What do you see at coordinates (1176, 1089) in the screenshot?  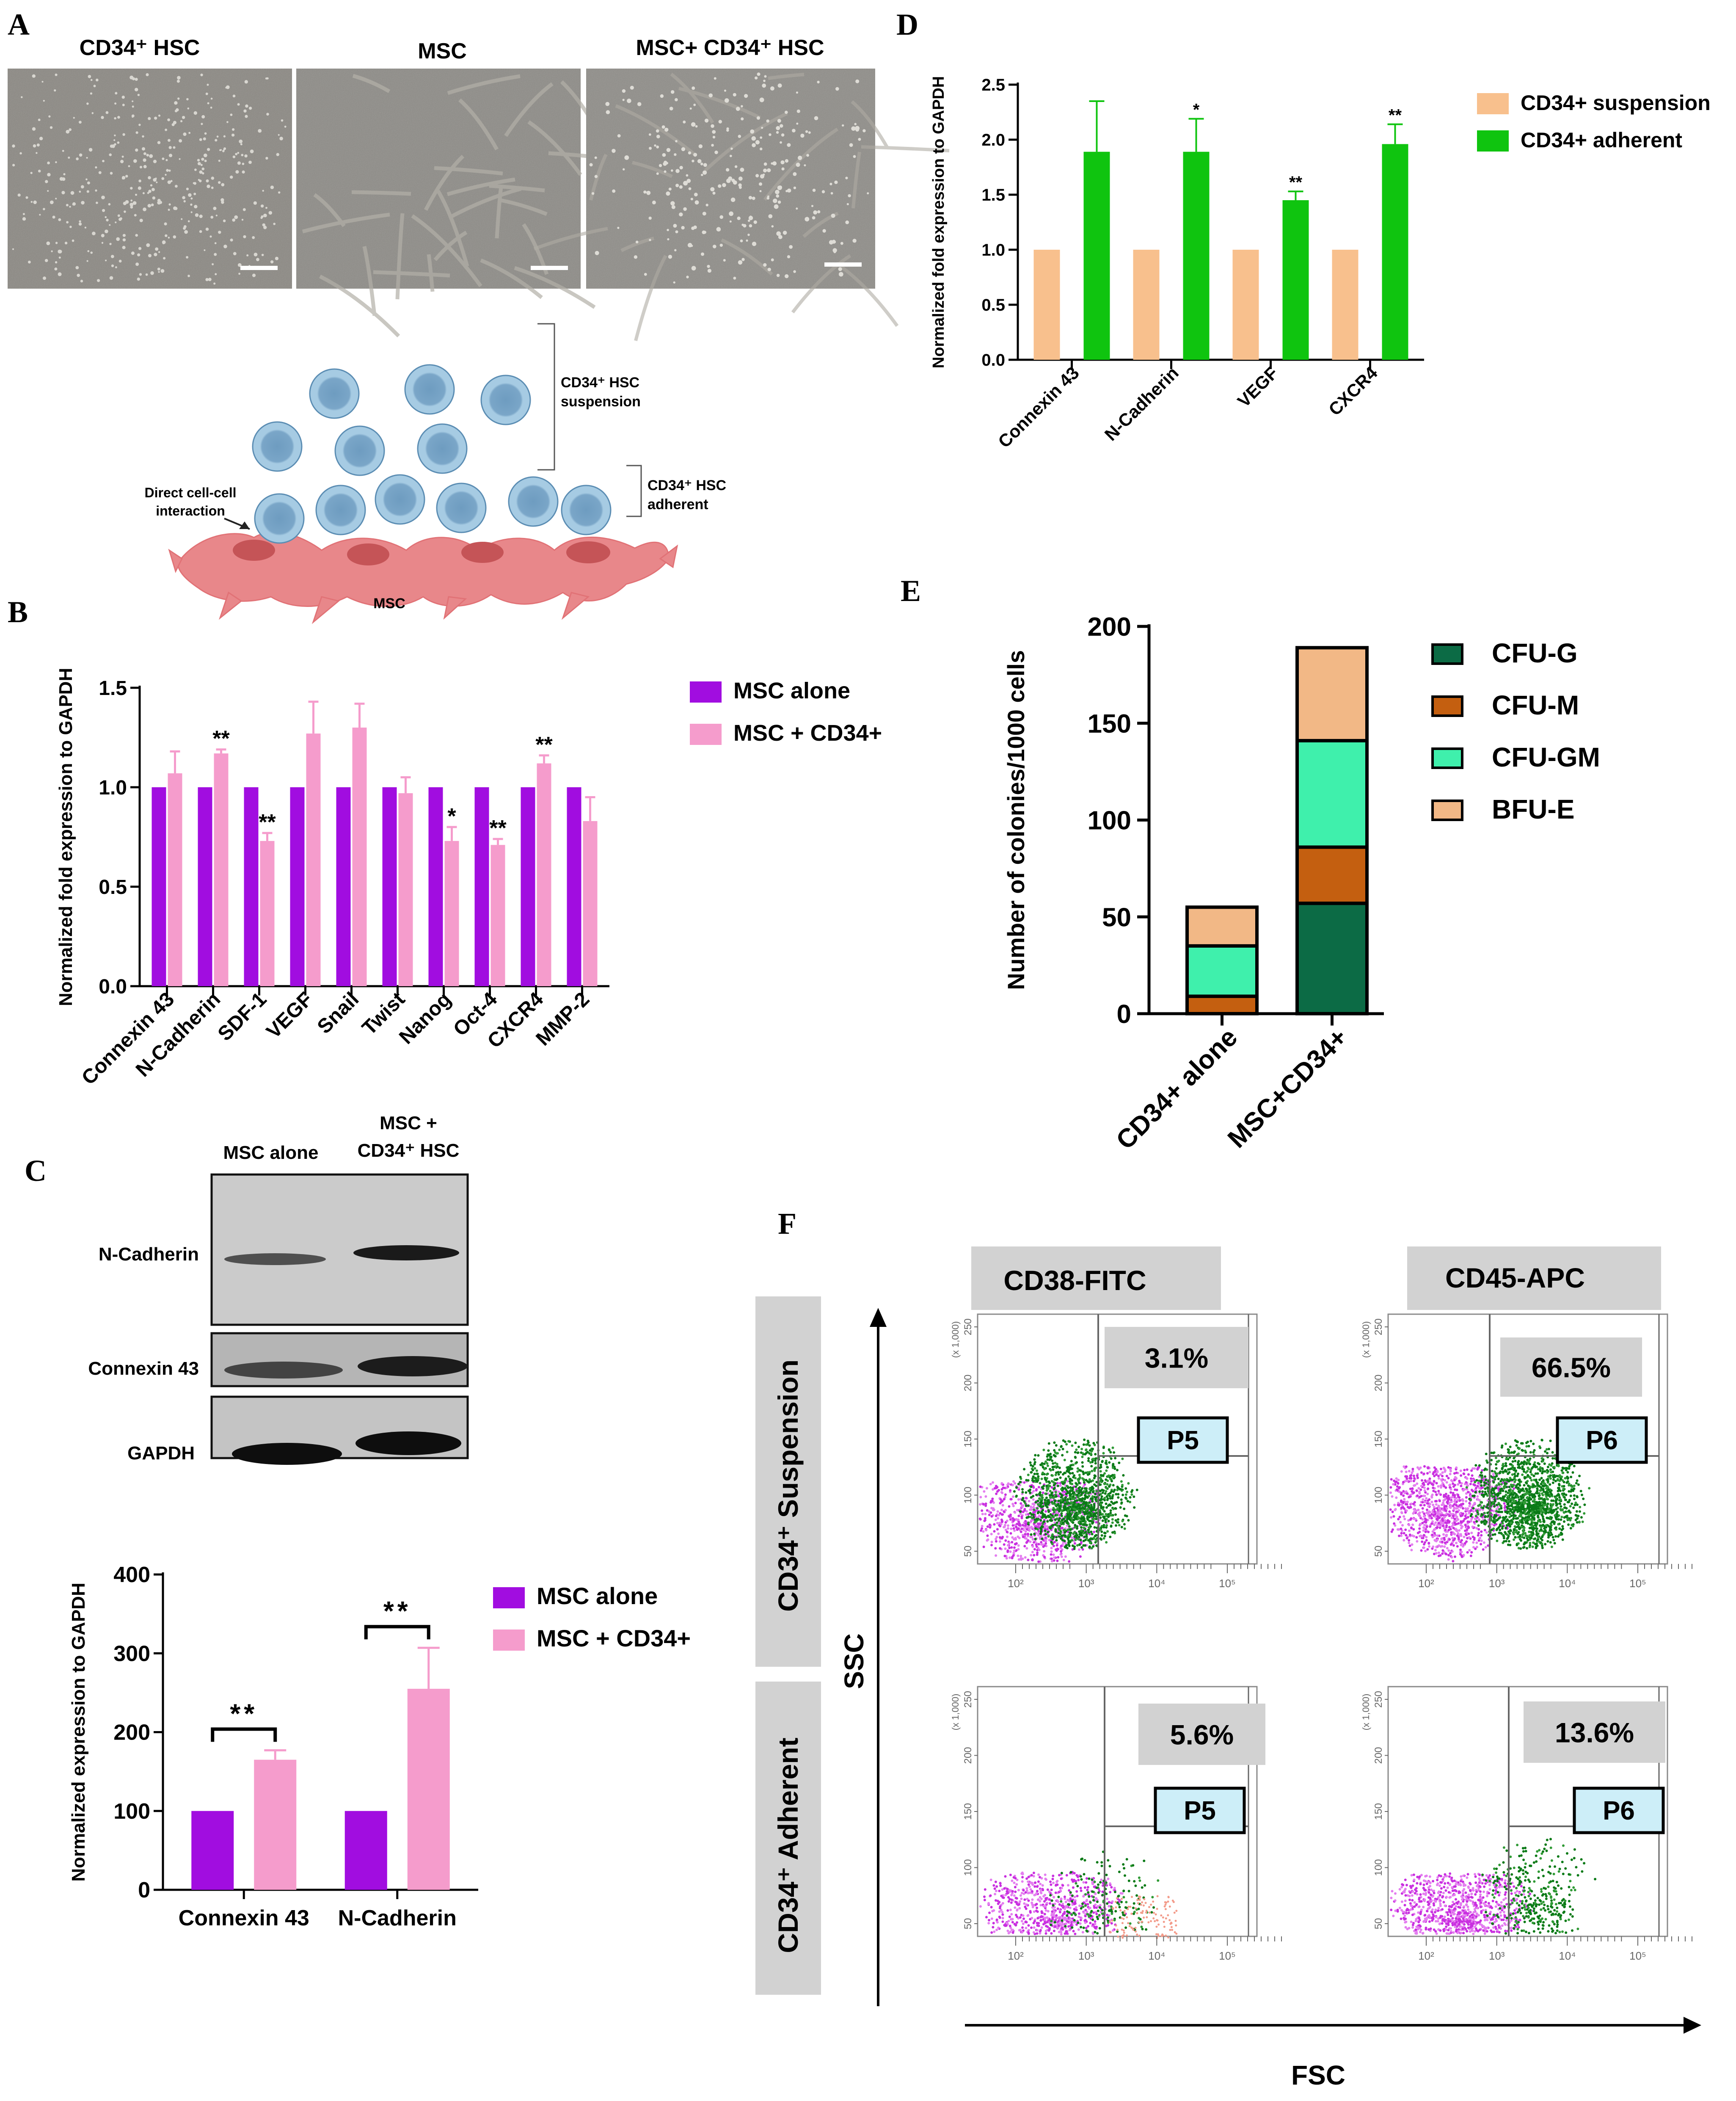 I see `x-tick-label: CD34+ alone` at bounding box center [1176, 1089].